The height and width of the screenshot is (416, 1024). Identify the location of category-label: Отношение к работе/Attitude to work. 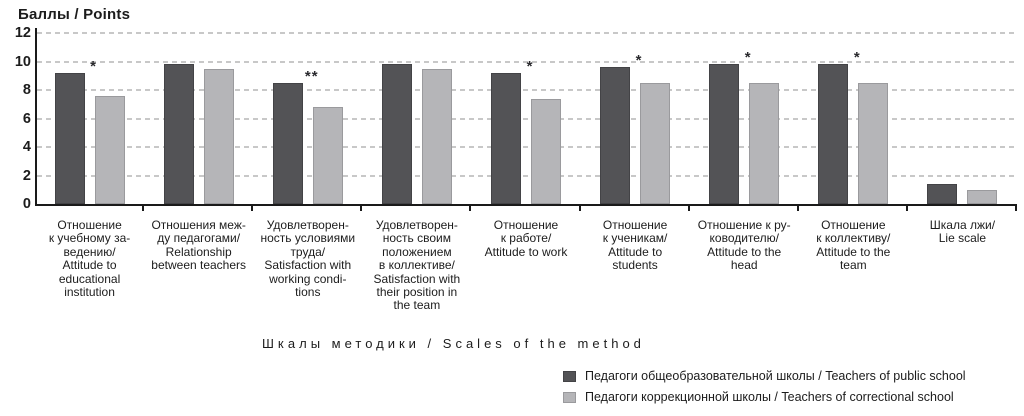
(525, 238).